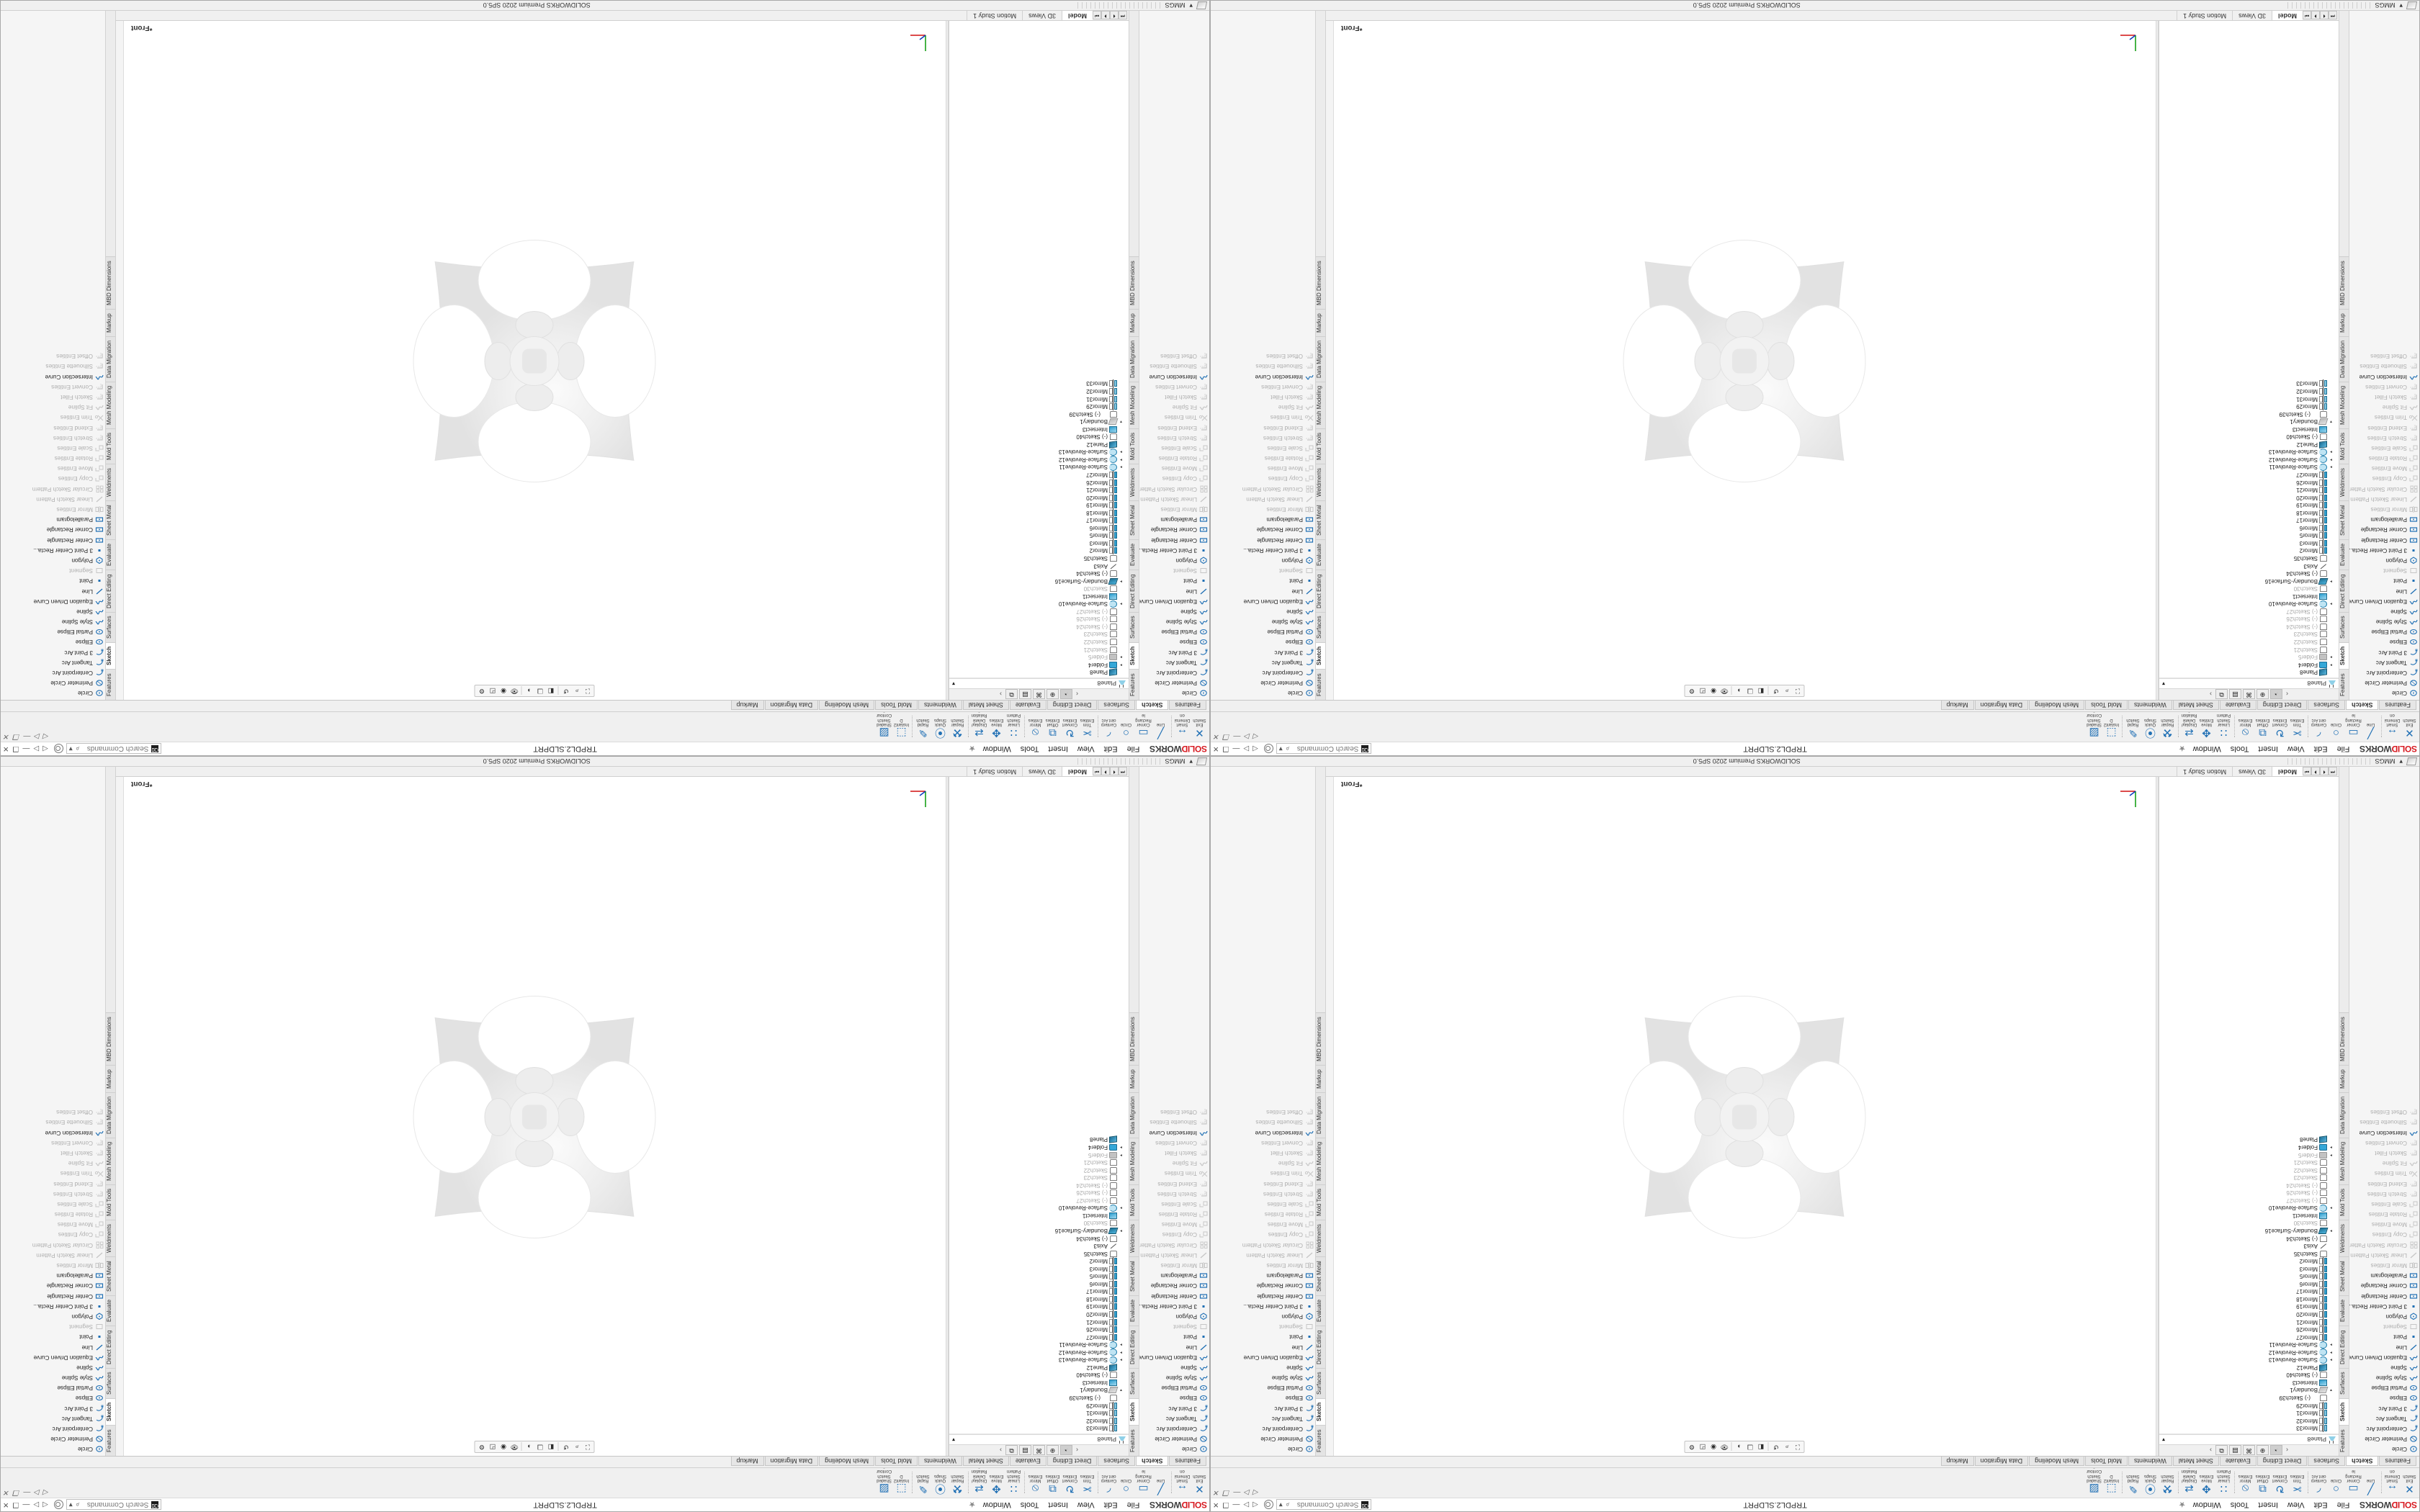  I want to click on account-avatar-icon, so click(58, 1505).